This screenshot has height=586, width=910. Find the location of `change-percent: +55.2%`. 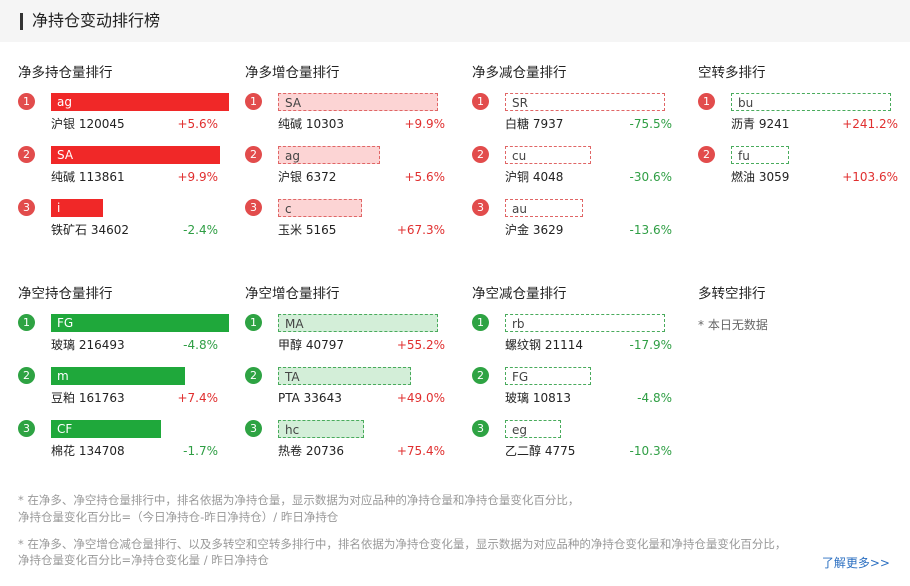

change-percent: +55.2% is located at coordinates (420, 345).